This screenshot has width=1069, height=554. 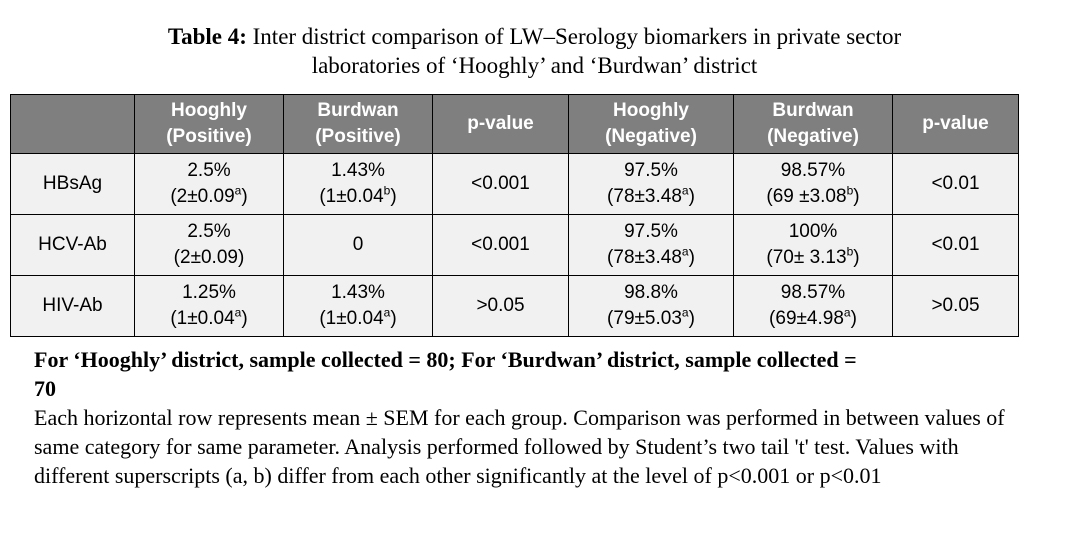 I want to click on header-hooghly-negative: Hooghly (Negative), so click(x=651, y=124).